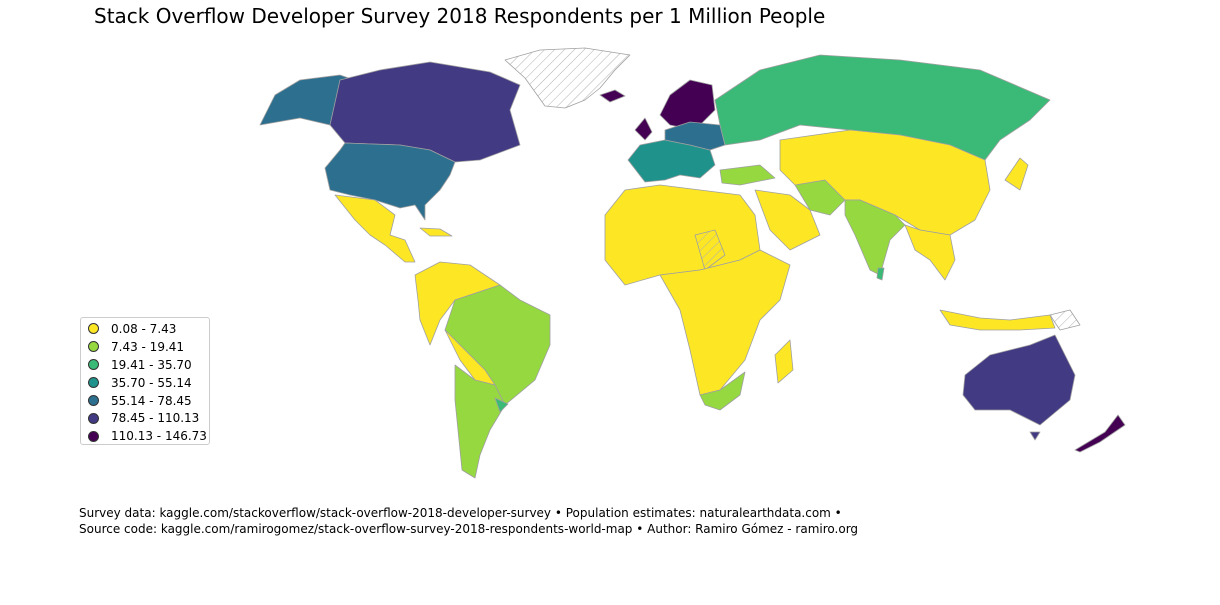 The width and height of the screenshot is (1220, 605). I want to click on region-cuba, so click(436, 232).